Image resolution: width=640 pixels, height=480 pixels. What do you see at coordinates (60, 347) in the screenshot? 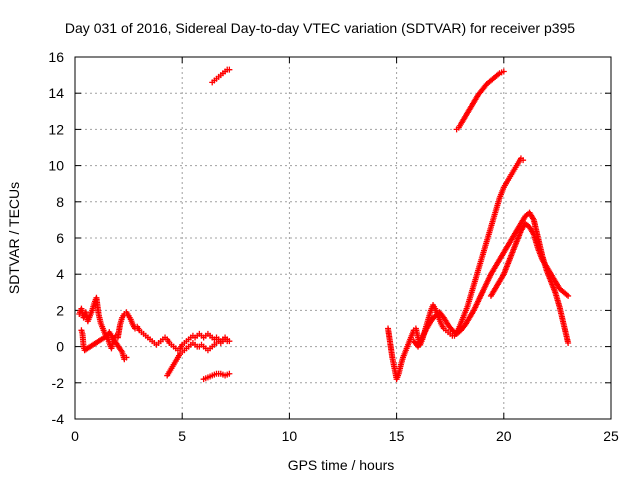
I see `y-tick-label: 0` at bounding box center [60, 347].